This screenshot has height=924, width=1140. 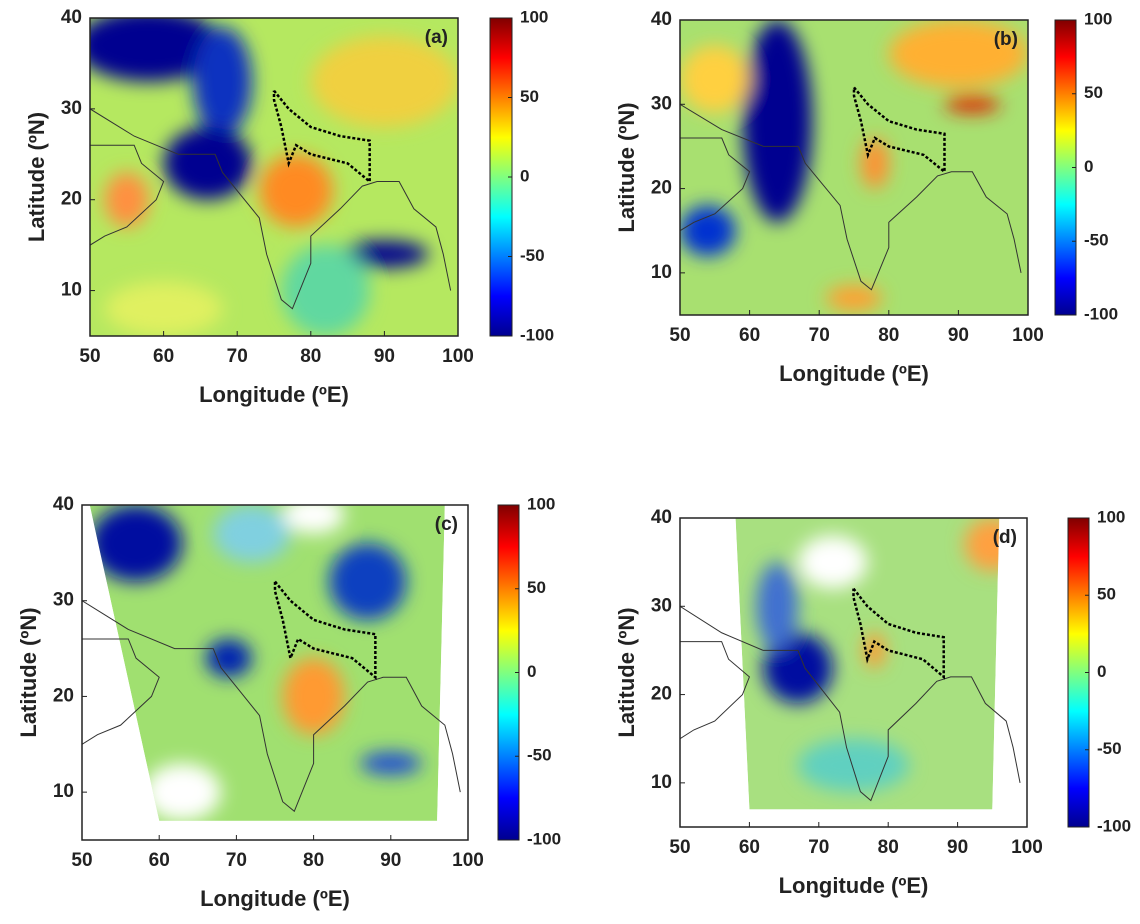 I want to click on panel-label: (b), so click(x=1006, y=39).